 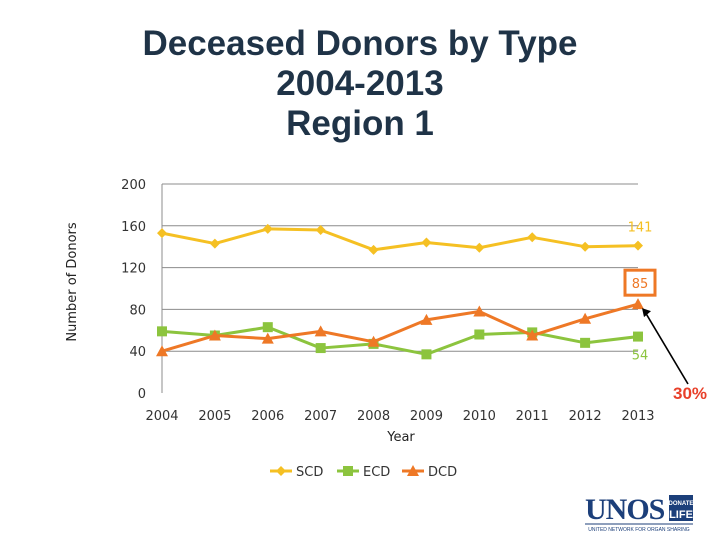 I want to click on point-dcd-2006, so click(x=267, y=338).